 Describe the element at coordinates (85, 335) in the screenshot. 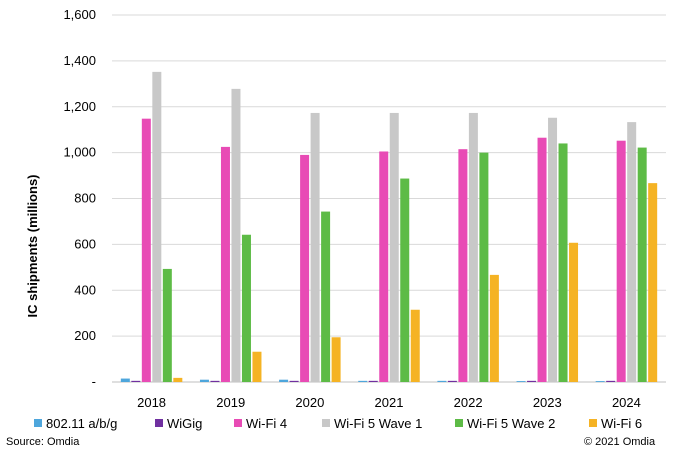

I see `y-tick-label: 200` at that location.